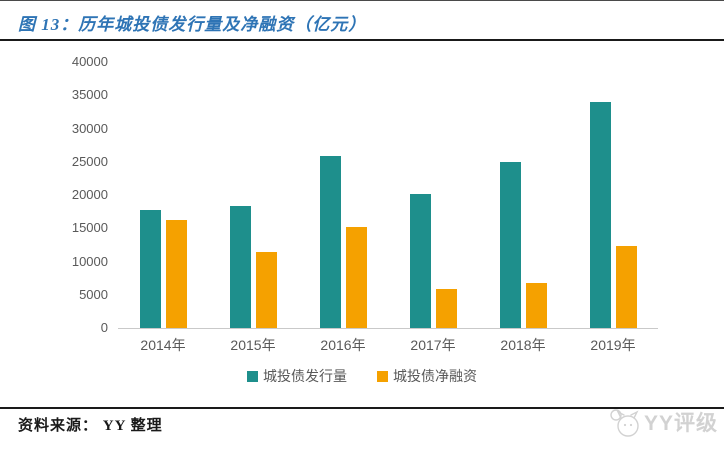  What do you see at coordinates (132, 426) in the screenshot?
I see `source-value: YY 整理` at bounding box center [132, 426].